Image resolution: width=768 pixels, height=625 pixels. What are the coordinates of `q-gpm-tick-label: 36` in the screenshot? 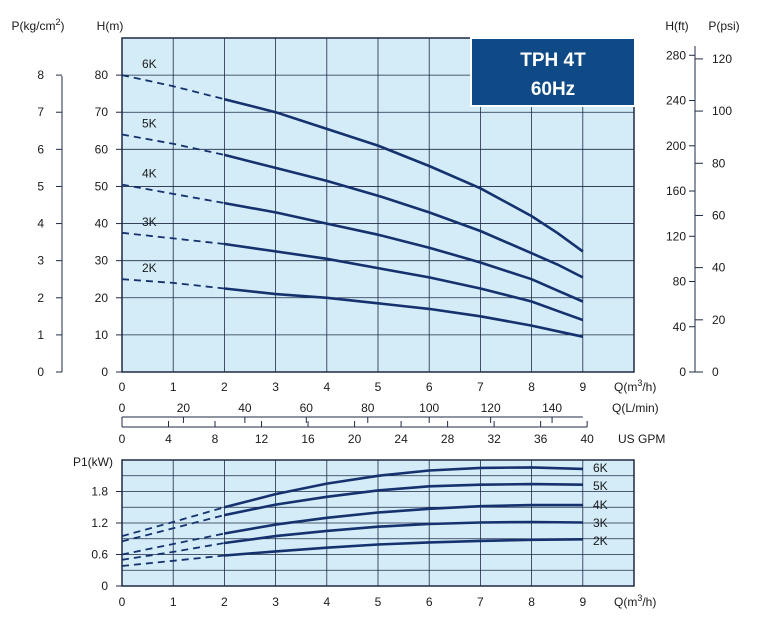 It's located at (541, 439).